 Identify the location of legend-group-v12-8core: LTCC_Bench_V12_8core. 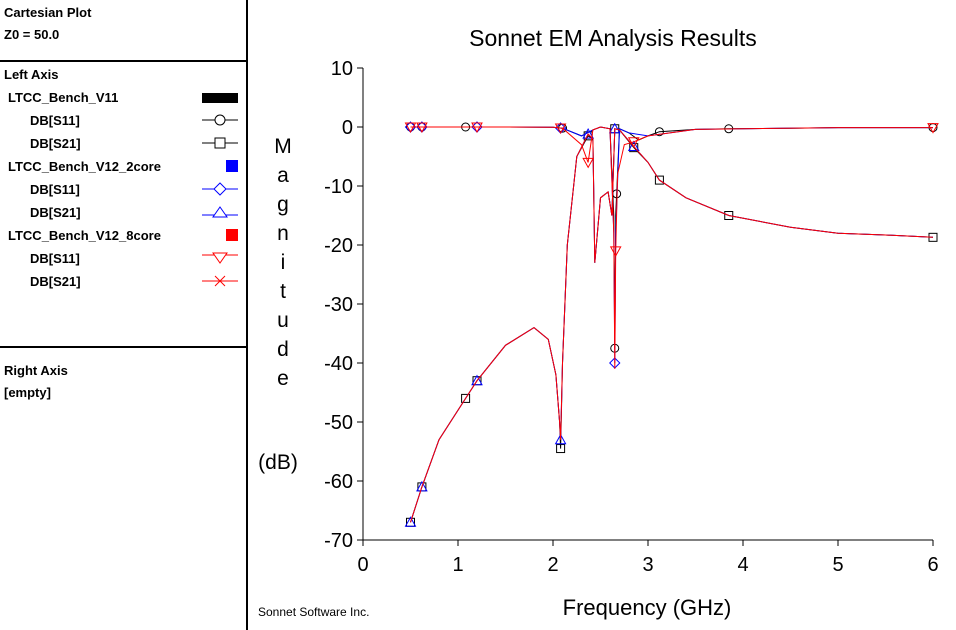
(123, 235).